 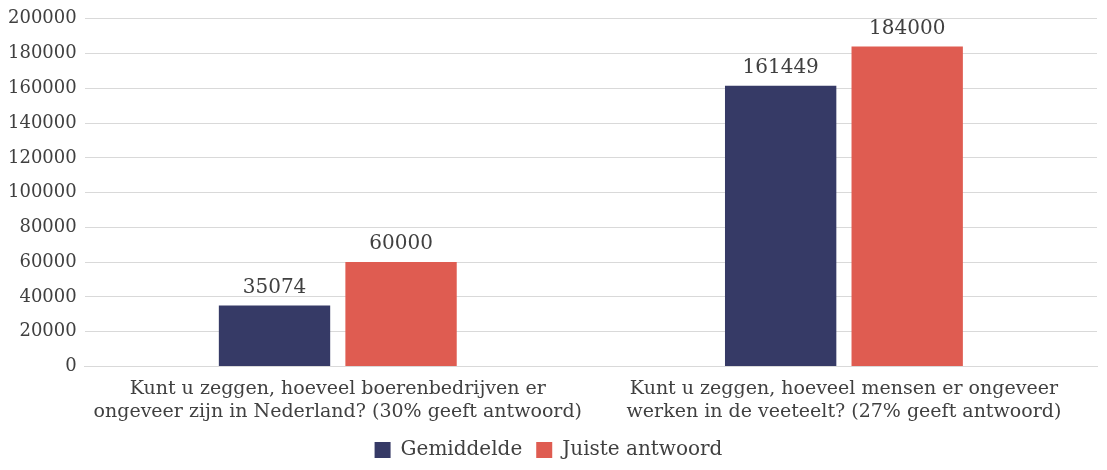 I want to click on y-tick-label: 40000, so click(x=48, y=295).